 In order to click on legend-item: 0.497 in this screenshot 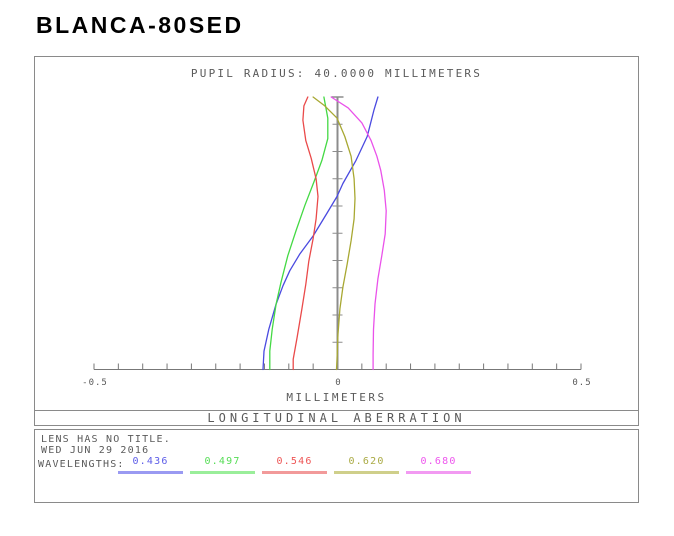, I will do `click(222, 465)`.